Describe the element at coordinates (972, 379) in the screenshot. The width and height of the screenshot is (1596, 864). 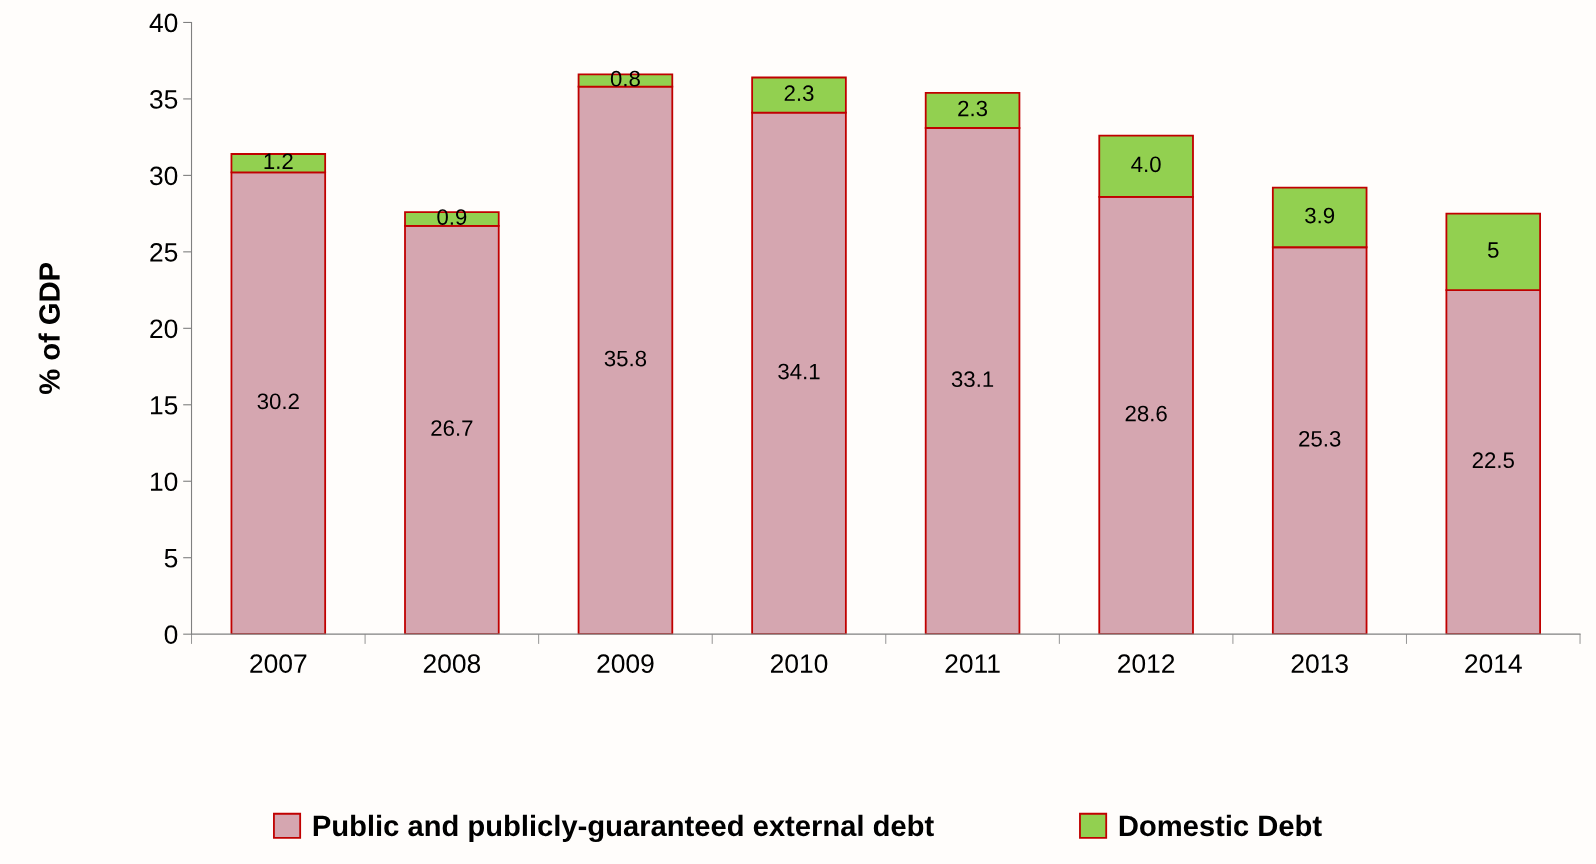
I see `data-label: 33.1` at that location.